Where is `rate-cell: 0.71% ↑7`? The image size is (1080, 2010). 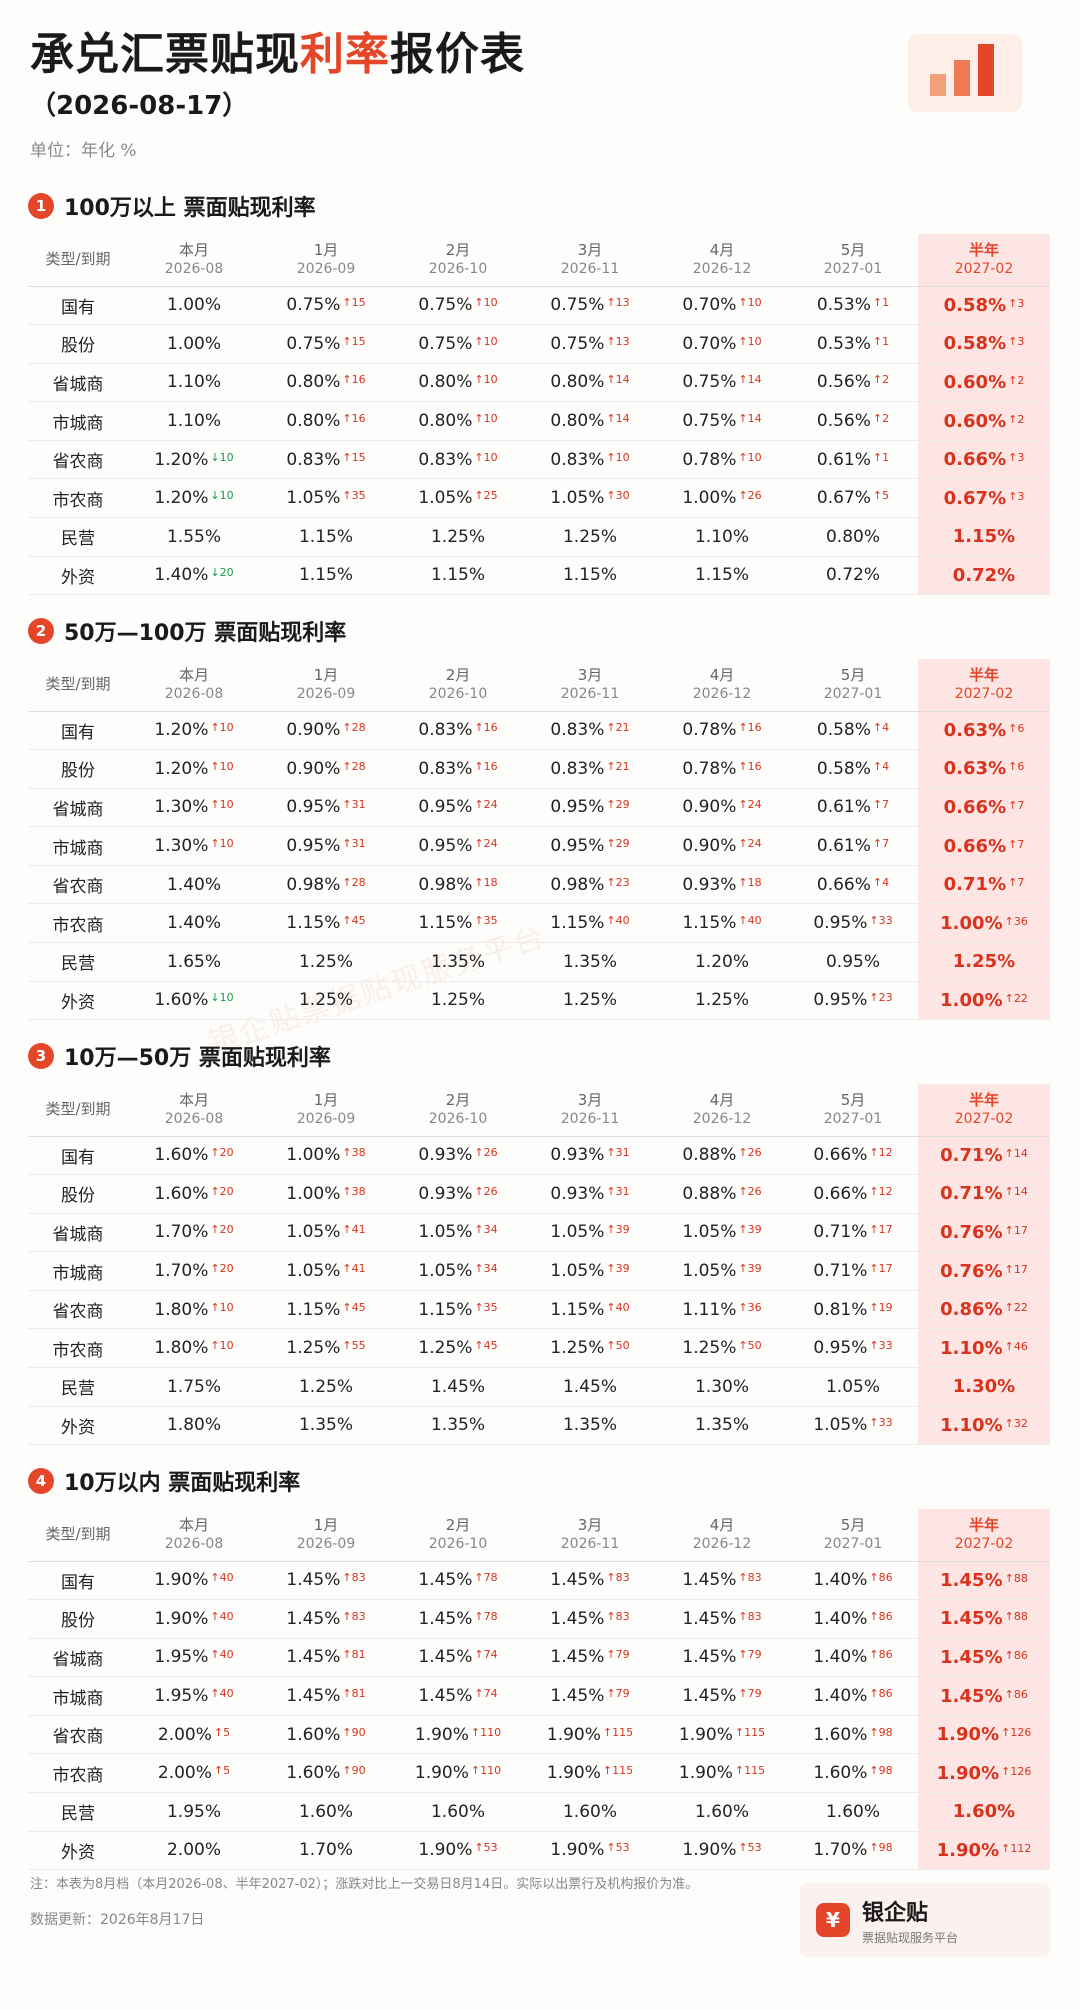 rate-cell: 0.71% ↑7 is located at coordinates (984, 885).